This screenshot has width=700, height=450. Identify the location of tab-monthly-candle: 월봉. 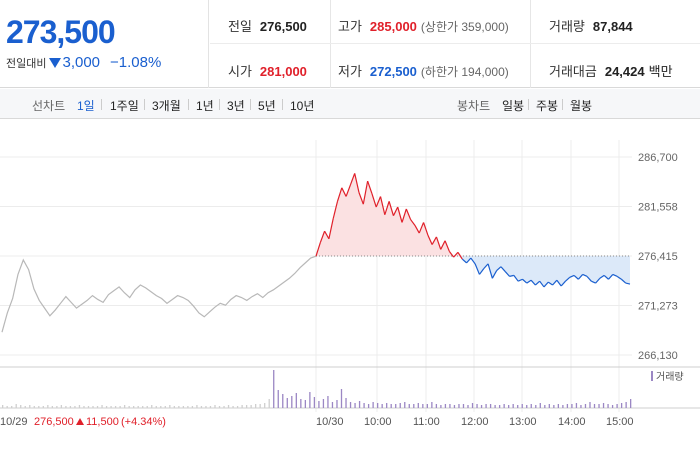
(581, 106).